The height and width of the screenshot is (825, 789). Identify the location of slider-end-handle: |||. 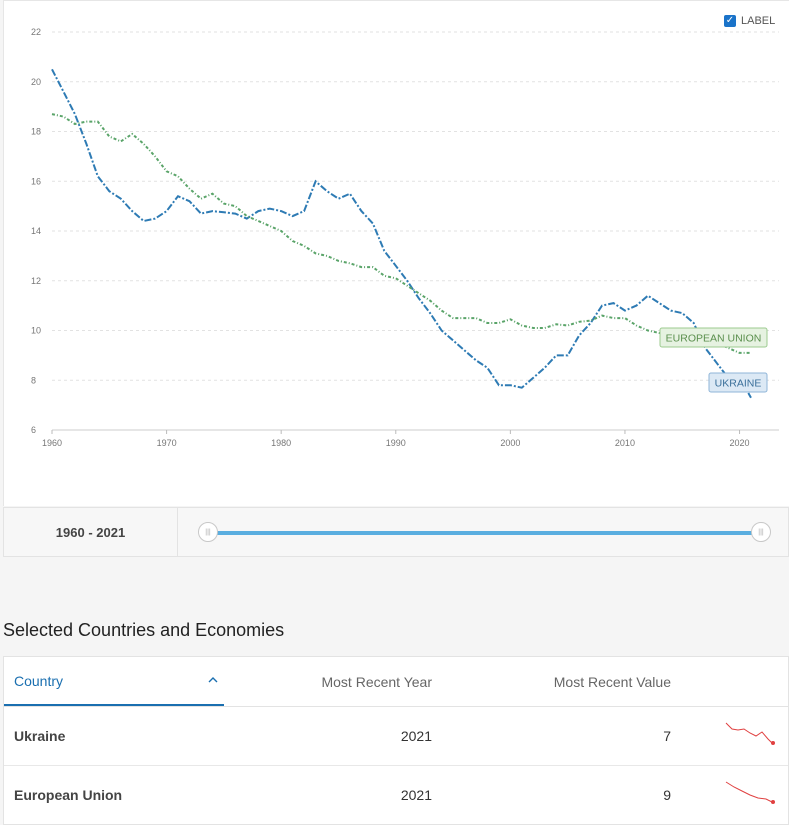
(761, 532).